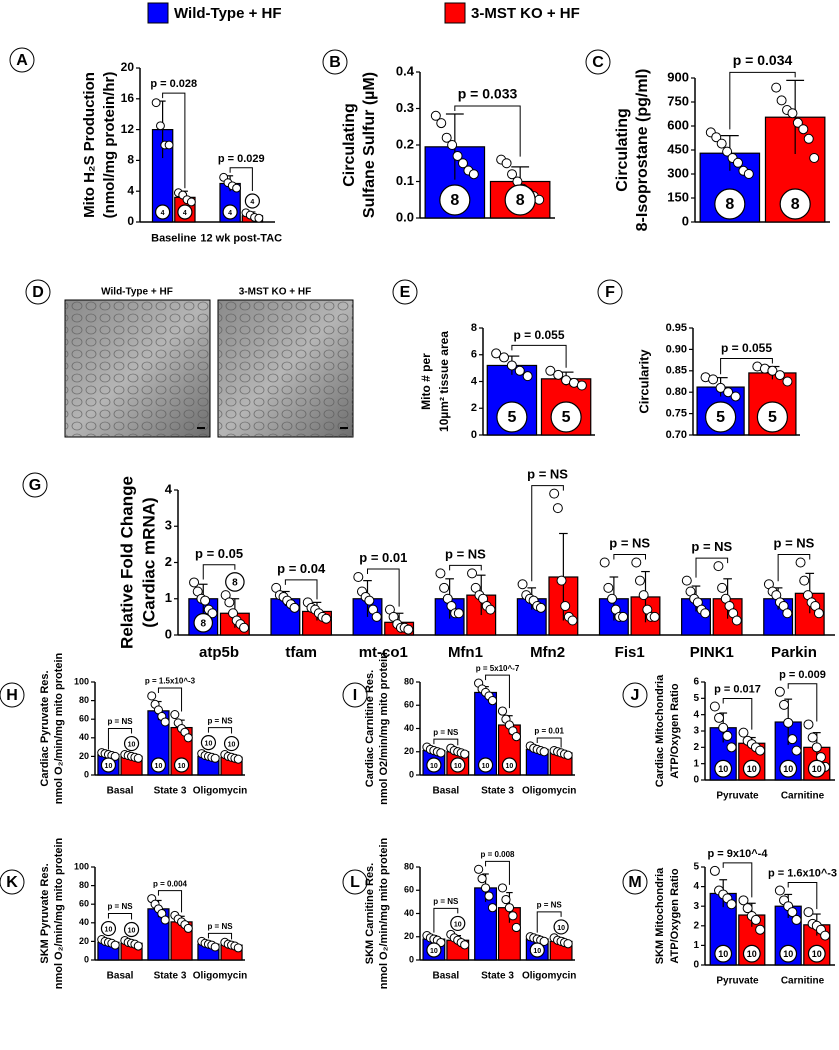  Describe the element at coordinates (737, 981) in the screenshot. I see `x-tick-label: Pyruvate` at that location.